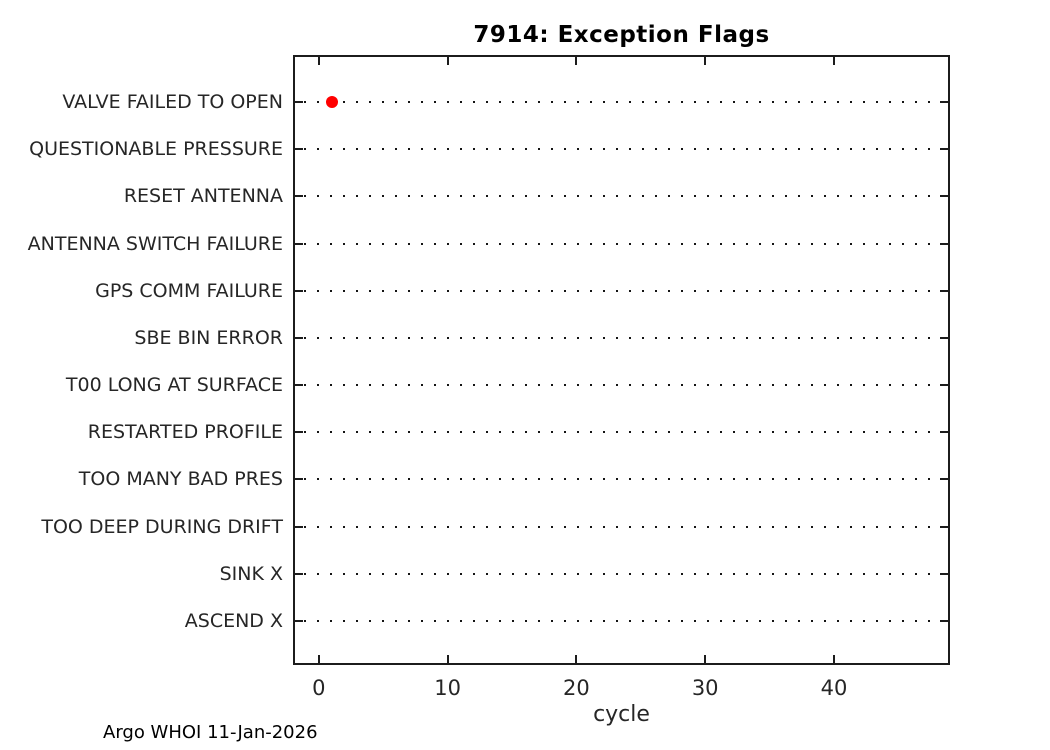 Image resolution: width=1050 pixels, height=750 pixels. Describe the element at coordinates (172, 102) in the screenshot. I see `y-axis-label: VALVE FAILED TO OPEN` at that location.